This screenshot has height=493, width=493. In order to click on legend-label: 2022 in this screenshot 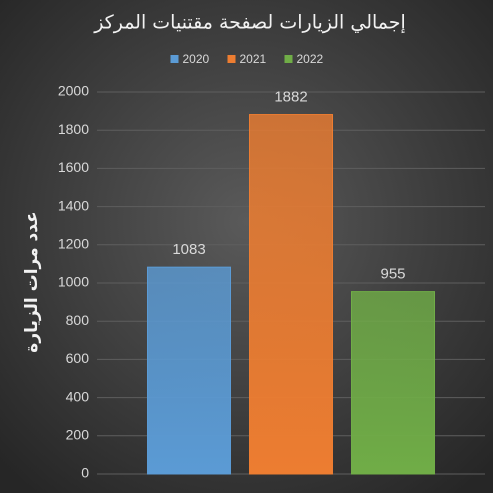, I will do `click(310, 59)`.